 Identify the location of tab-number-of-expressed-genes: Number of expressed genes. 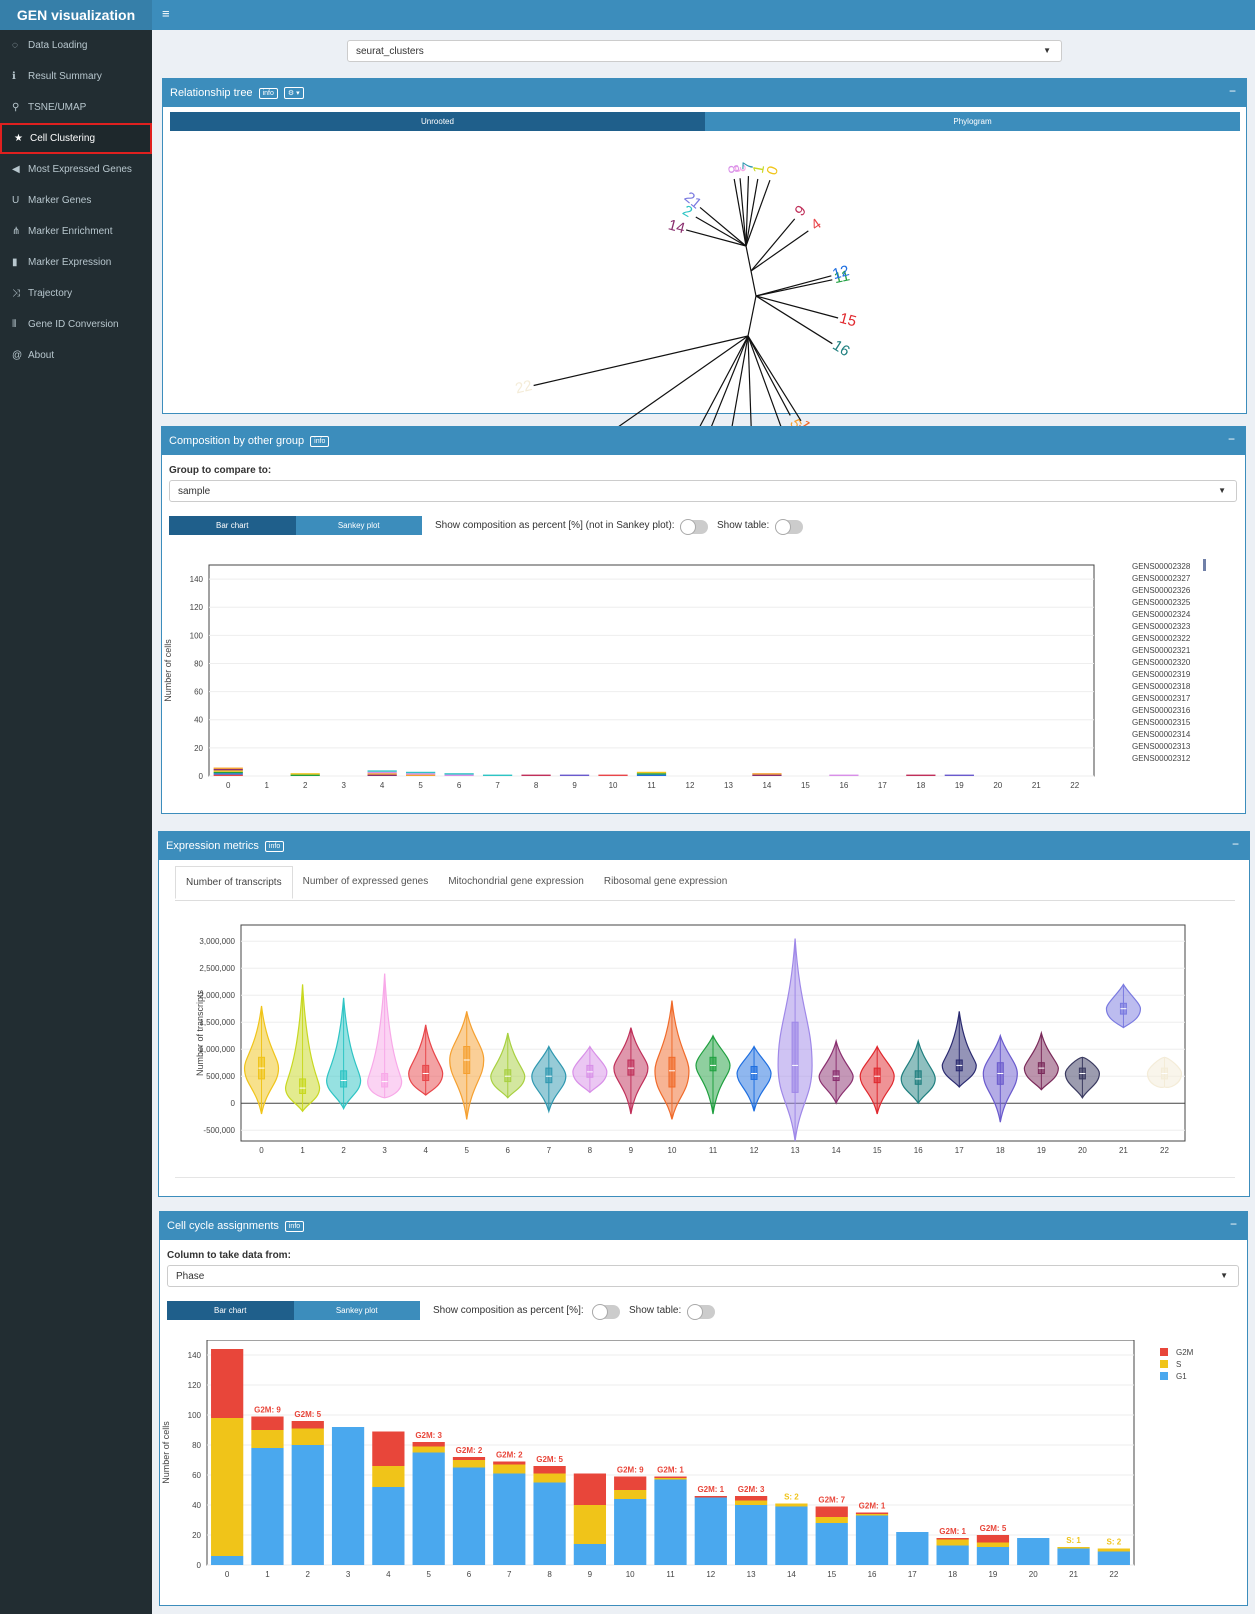
(365, 881).